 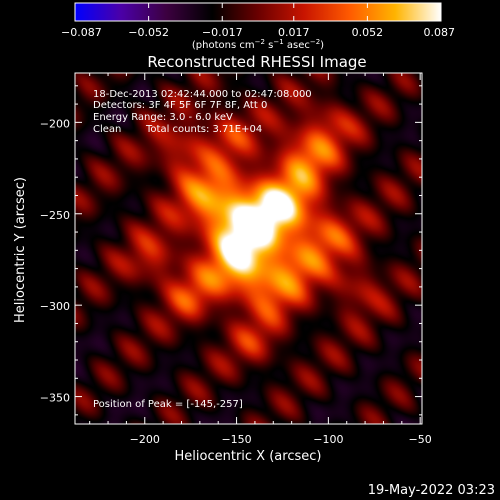 What do you see at coordinates (107, 129) in the screenshot?
I see `info-method: Clean` at bounding box center [107, 129].